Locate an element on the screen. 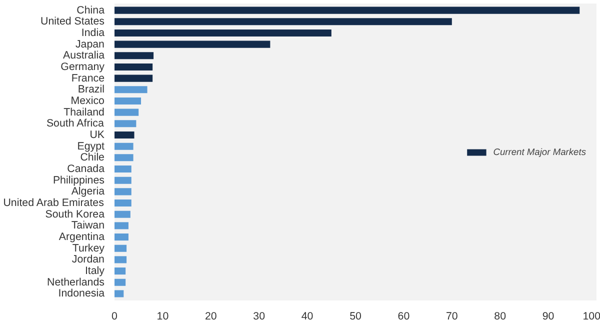 The width and height of the screenshot is (600, 322). x-tick-label: 30 is located at coordinates (259, 316).